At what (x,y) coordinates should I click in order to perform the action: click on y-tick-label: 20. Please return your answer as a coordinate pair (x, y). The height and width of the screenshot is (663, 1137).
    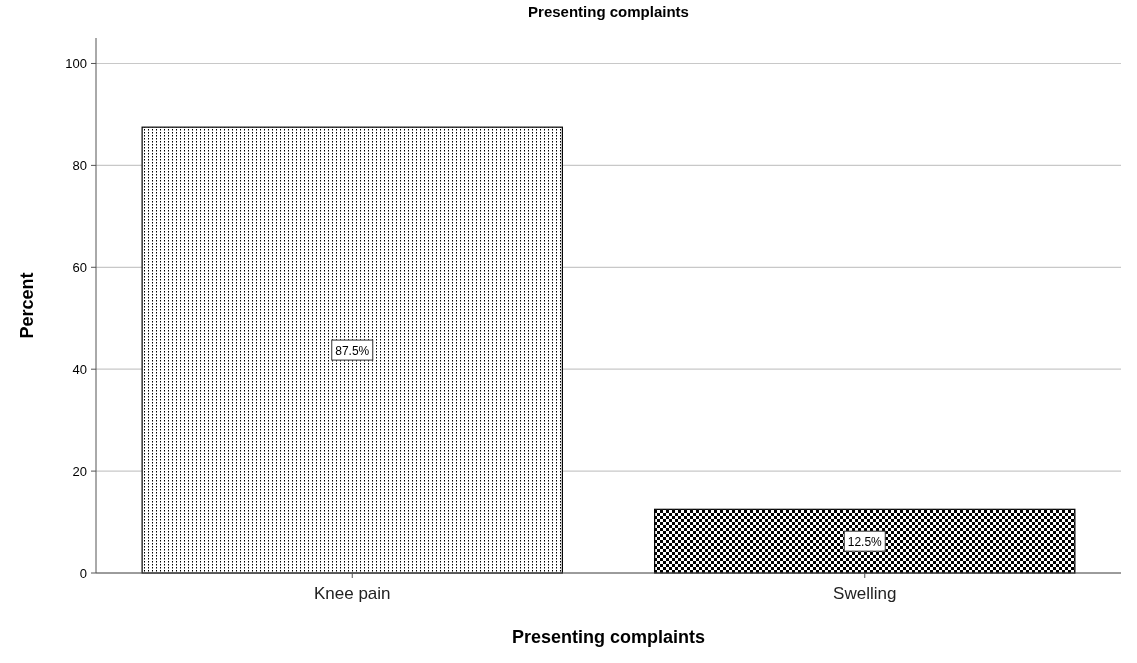
    Looking at the image, I should click on (79, 471).